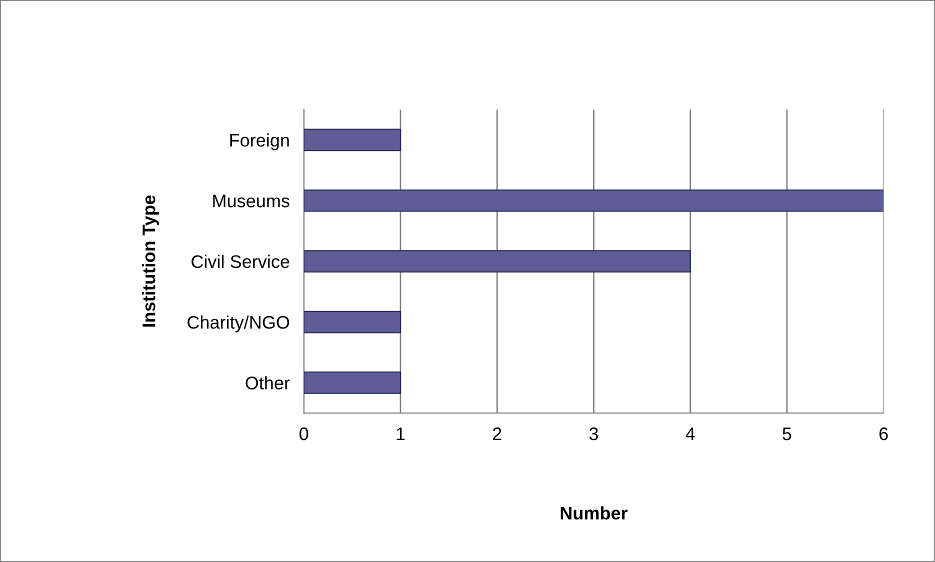 This screenshot has height=562, width=935. Describe the element at coordinates (239, 323) in the screenshot. I see `y-tick-label: Charity/NGO` at that location.